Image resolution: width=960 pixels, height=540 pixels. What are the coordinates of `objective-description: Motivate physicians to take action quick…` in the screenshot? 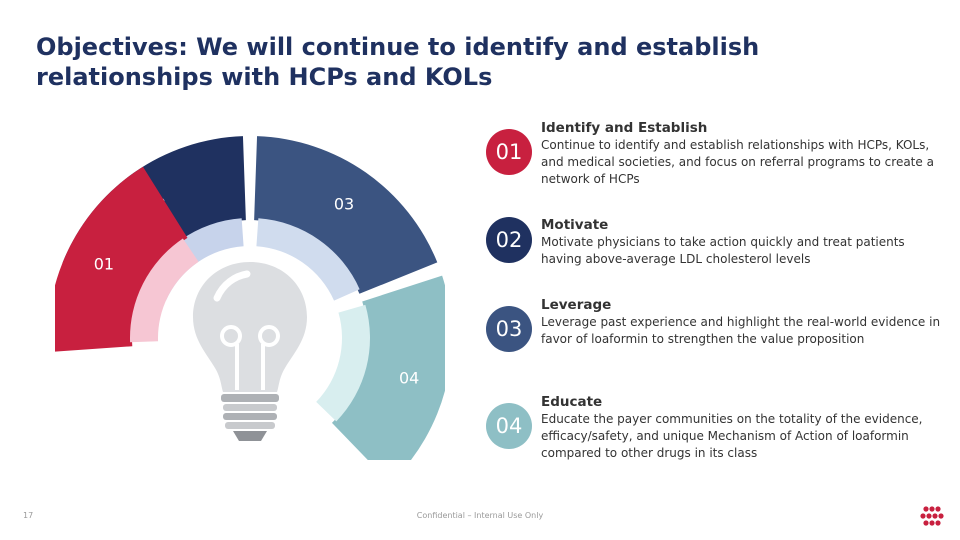 It's located at (723, 250).